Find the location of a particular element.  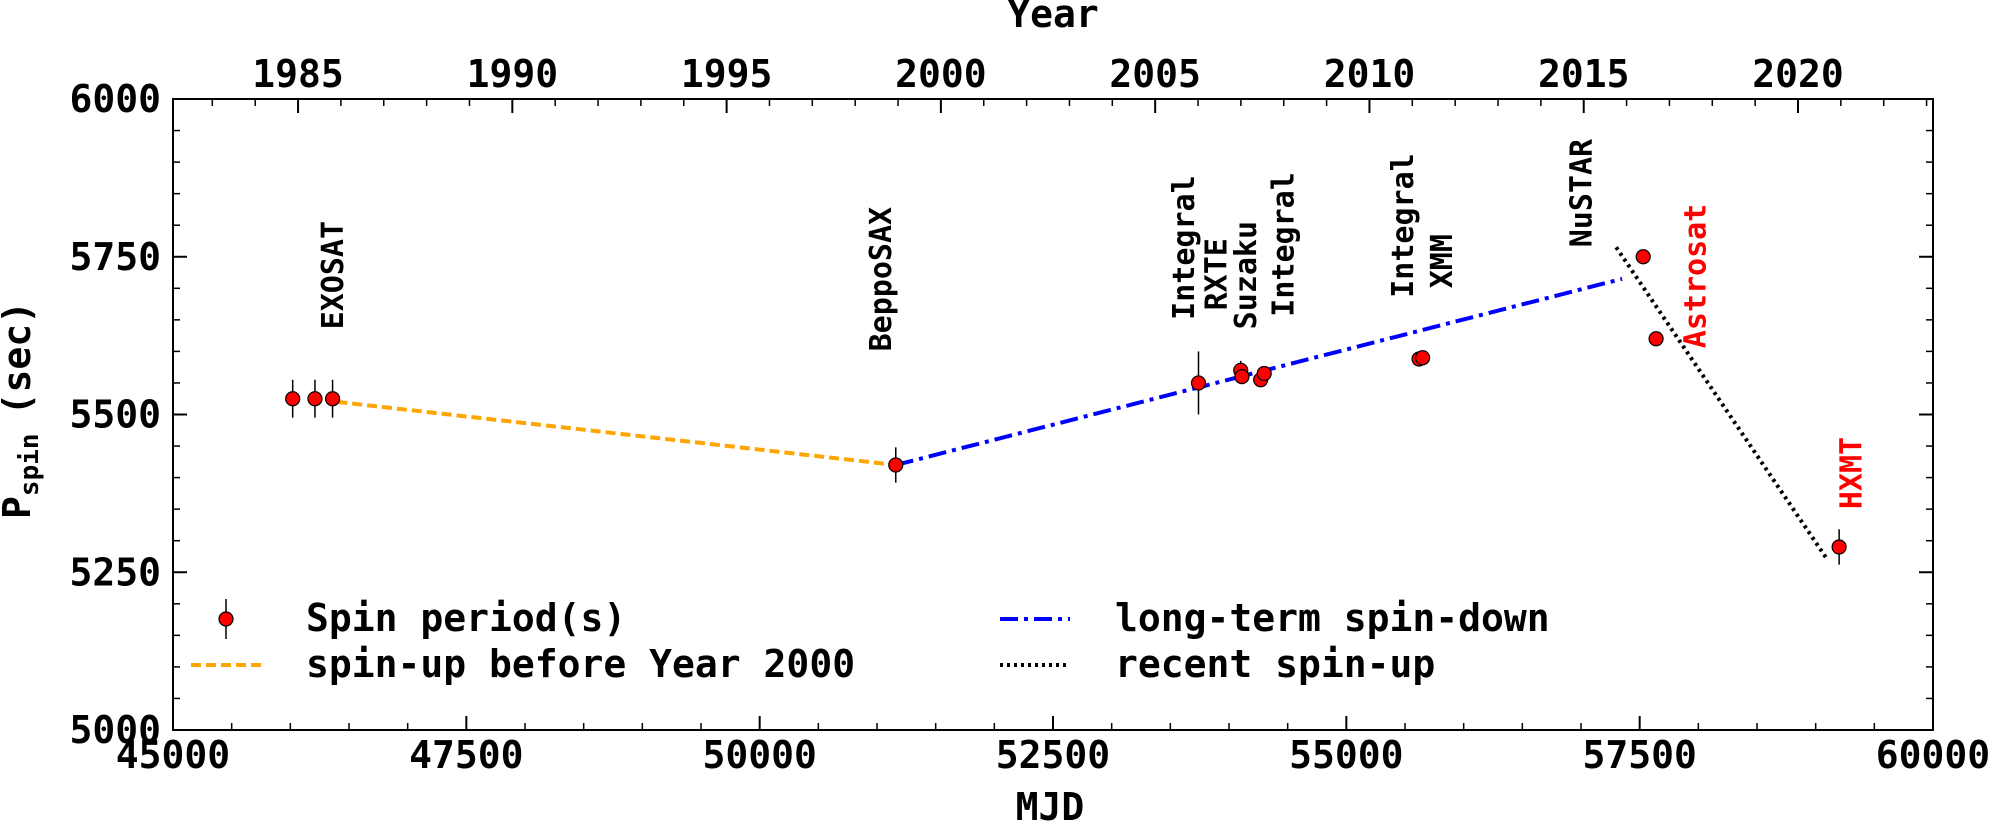

year-tick-label: 1990 is located at coordinates (513, 74).